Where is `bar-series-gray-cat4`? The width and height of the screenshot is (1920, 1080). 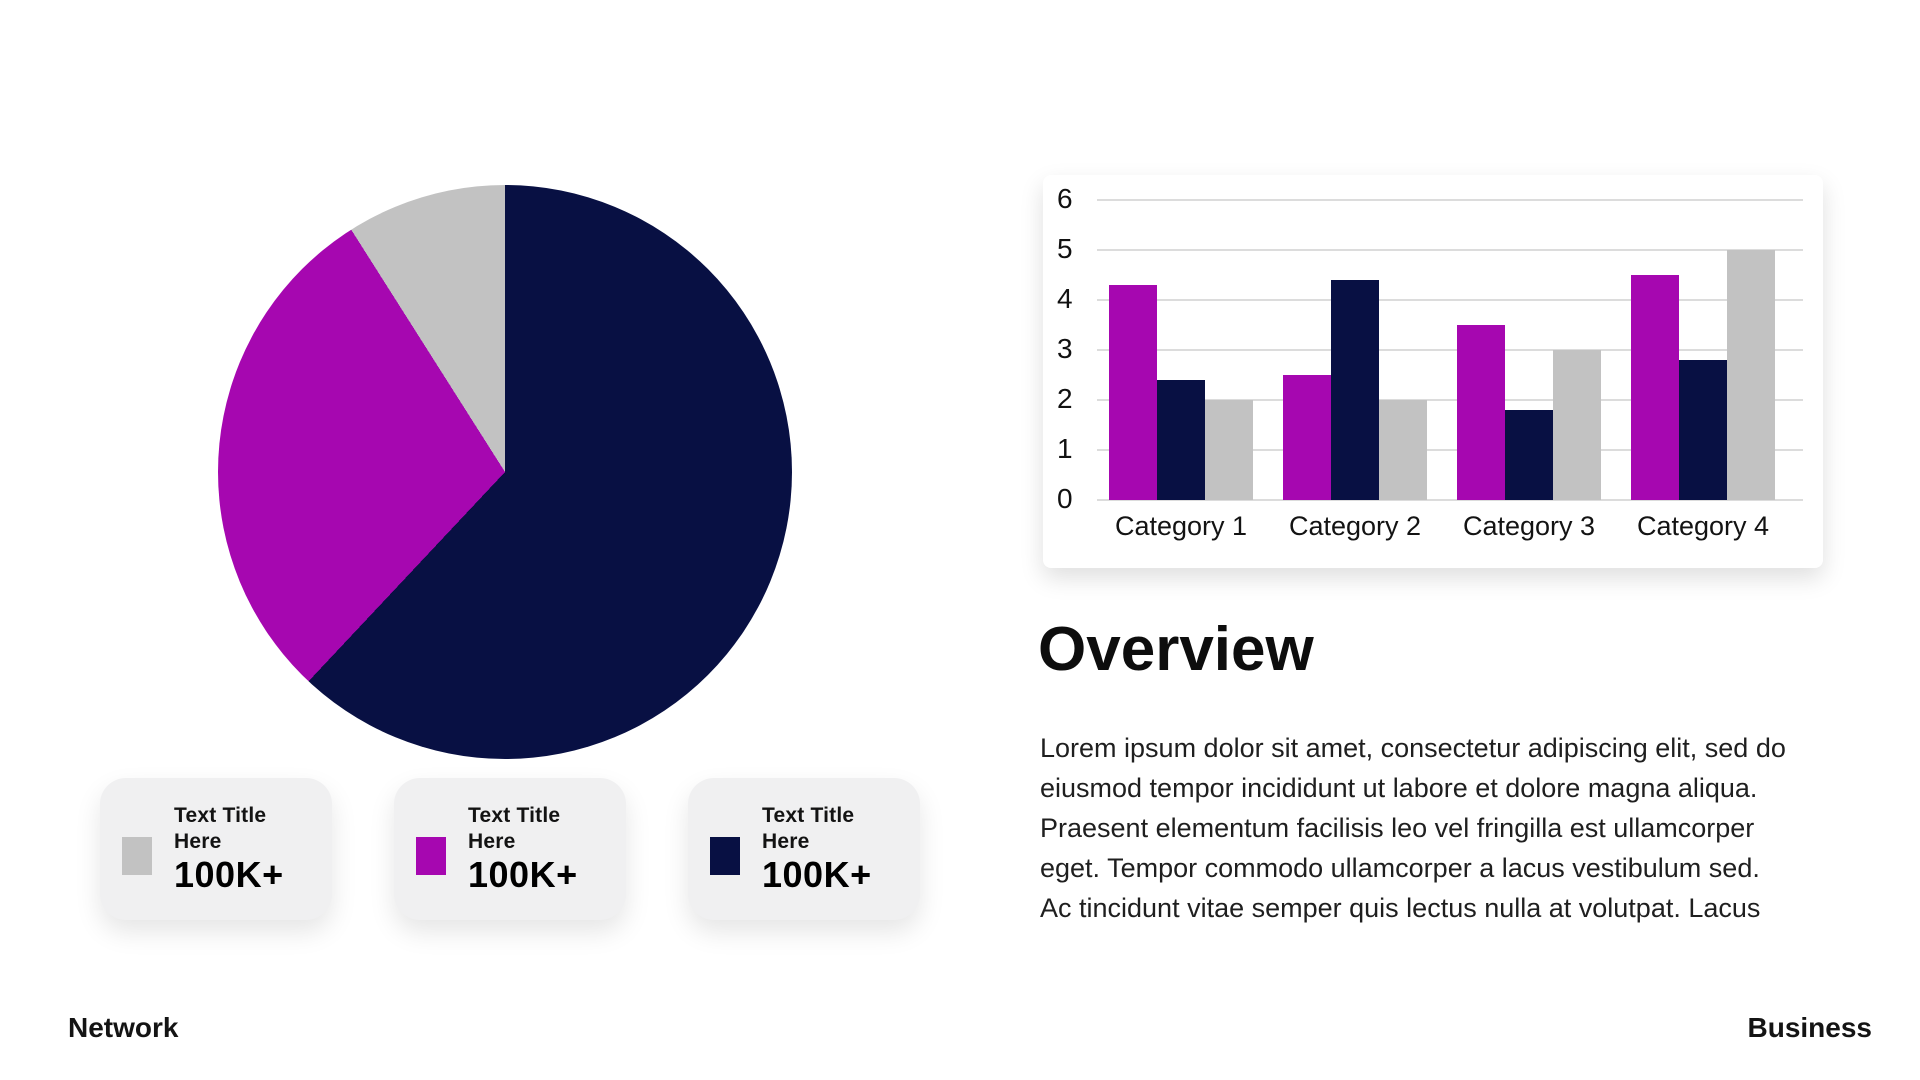
bar-series-gray-cat4 is located at coordinates (1751, 375).